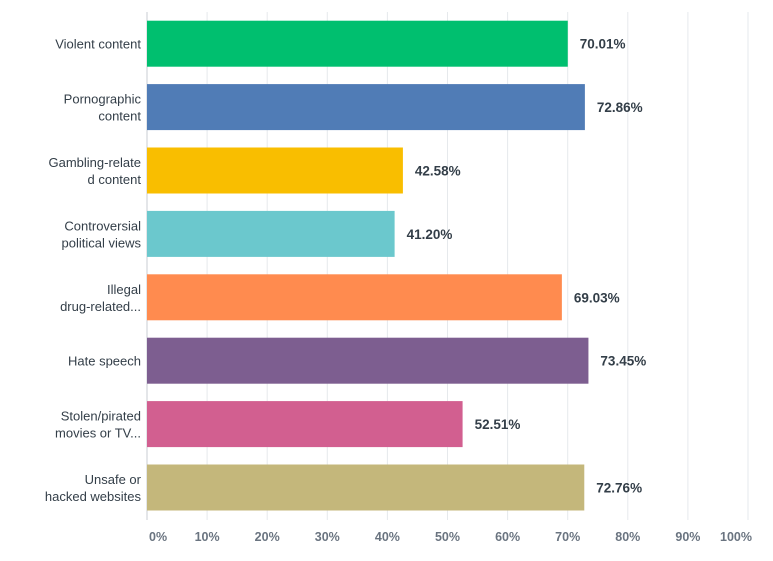 Image resolution: width=773 pixels, height=561 pixels. Describe the element at coordinates (438, 171) in the screenshot. I see `data-label: 42.58%` at that location.